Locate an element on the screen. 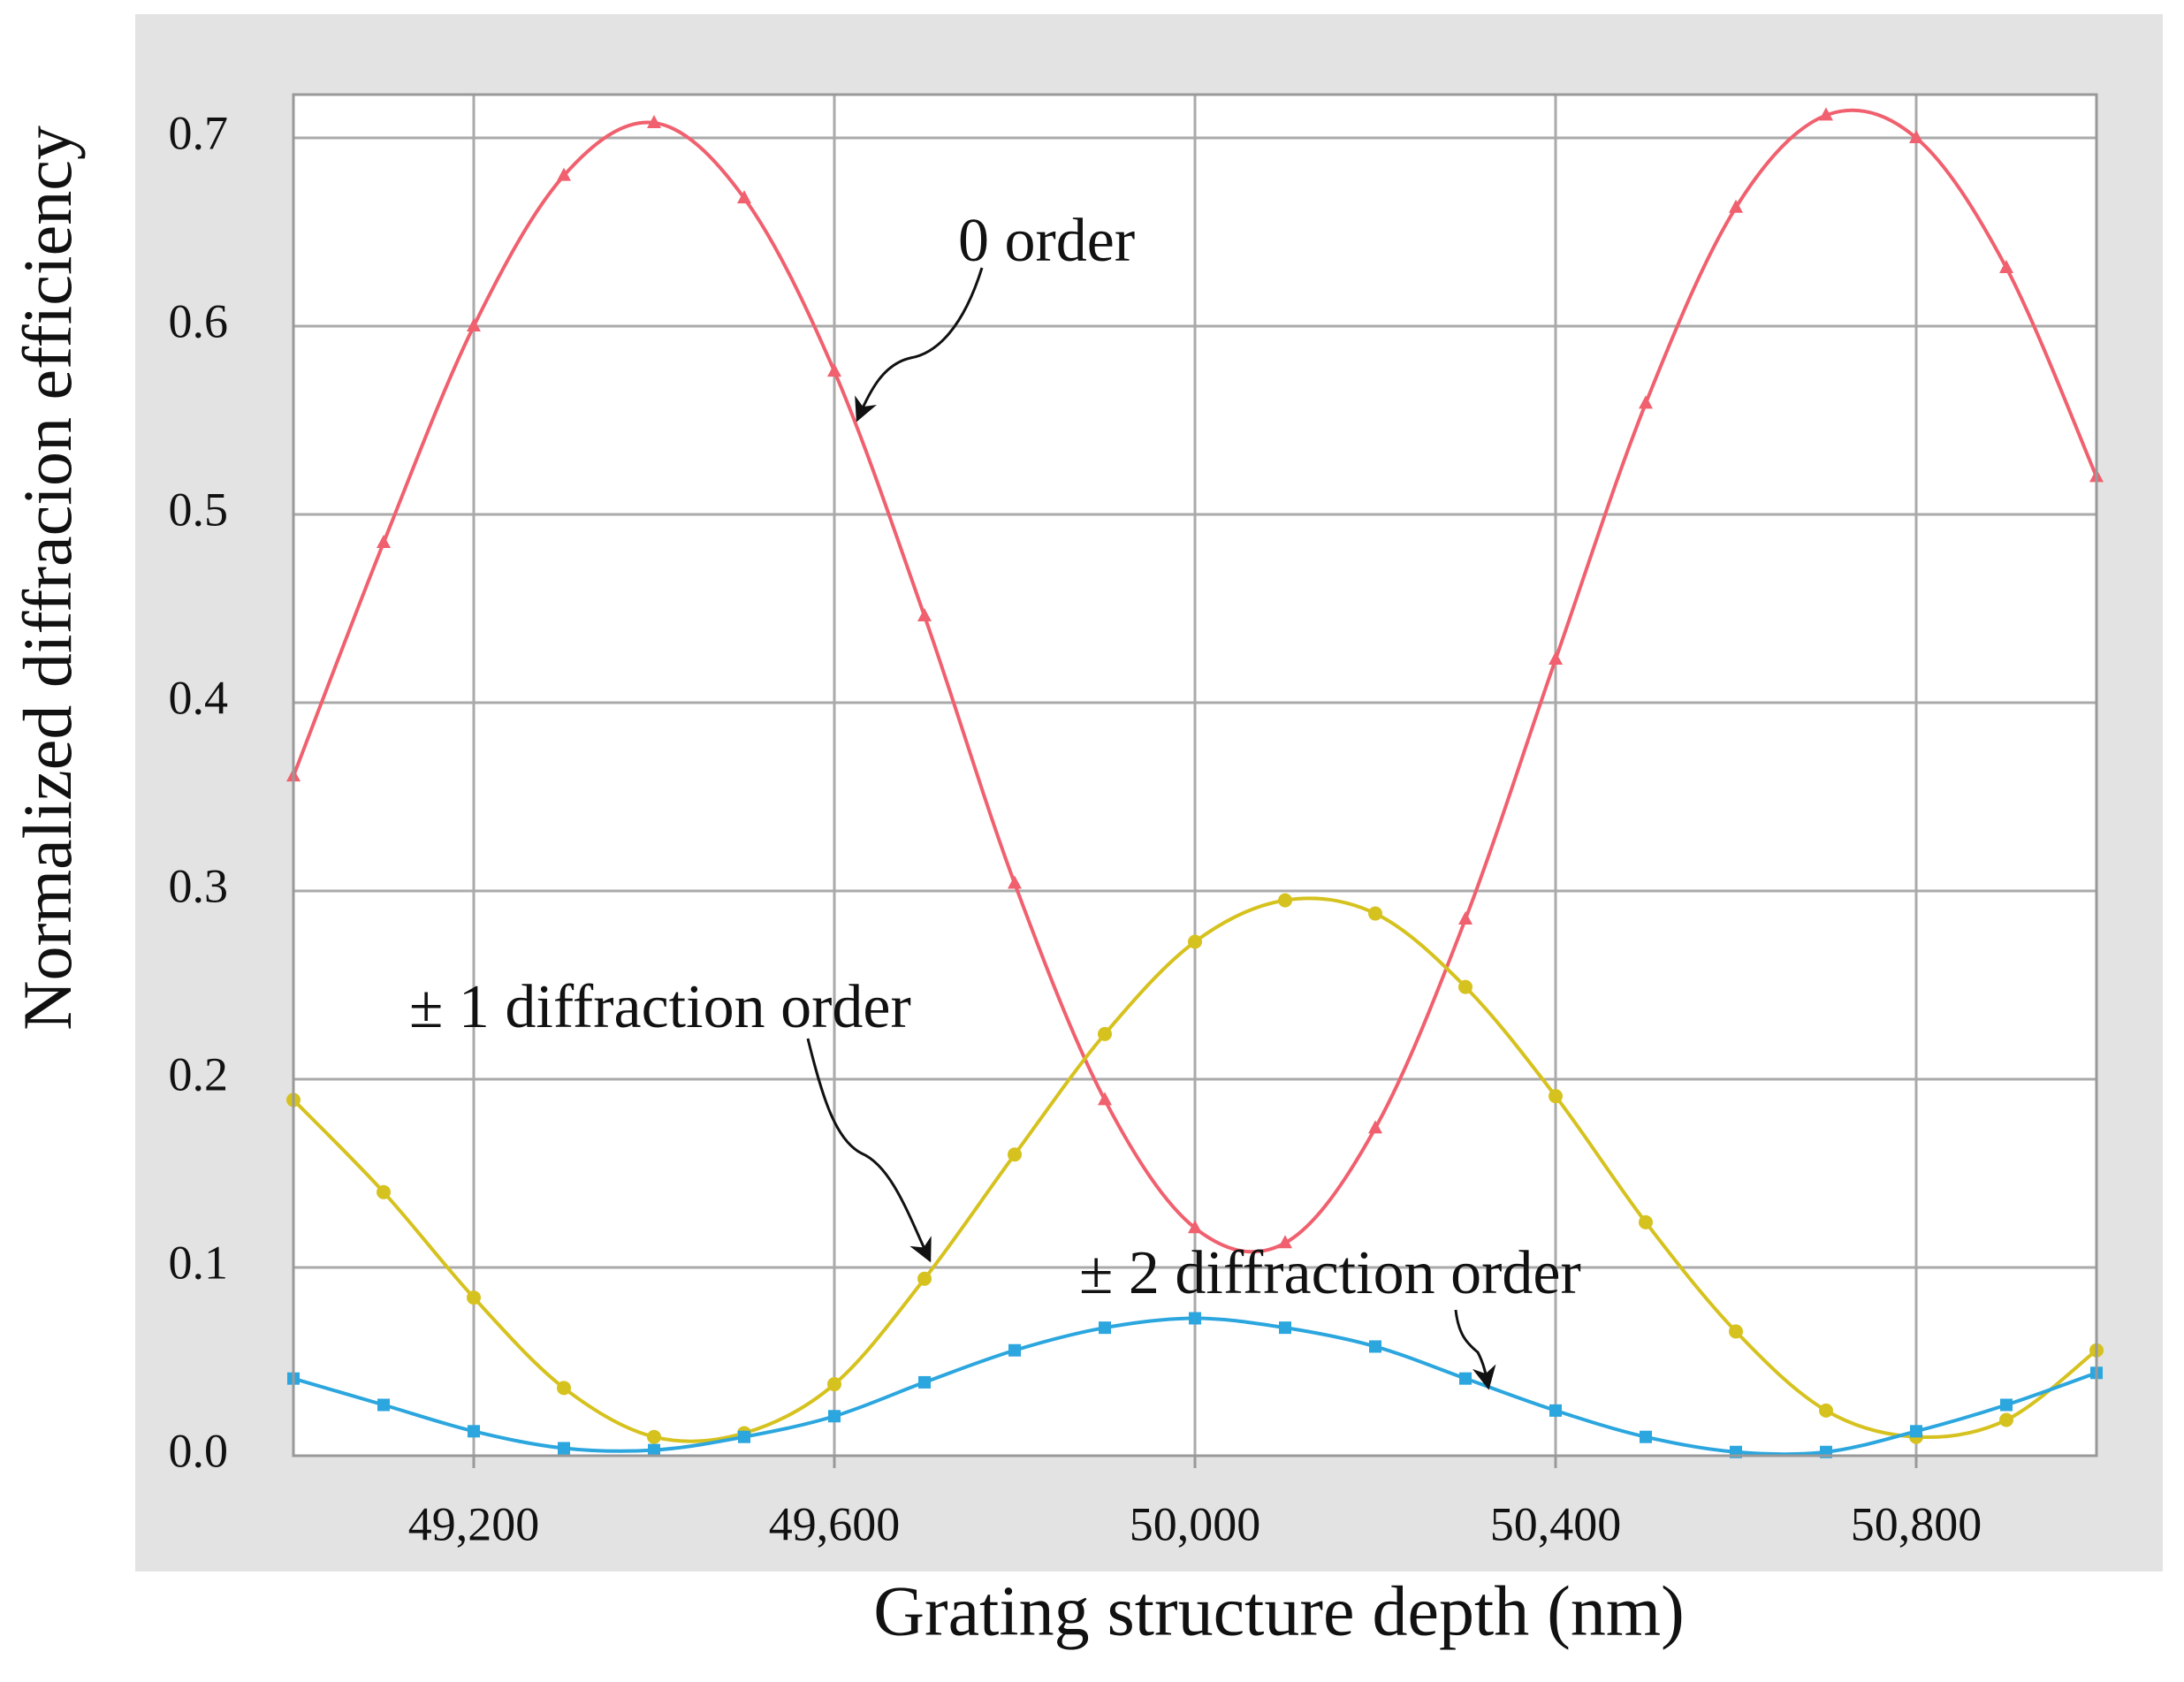 This screenshot has height=1682, width=2184. annotation: ± 2 diffraction order is located at coordinates (1330, 1273).